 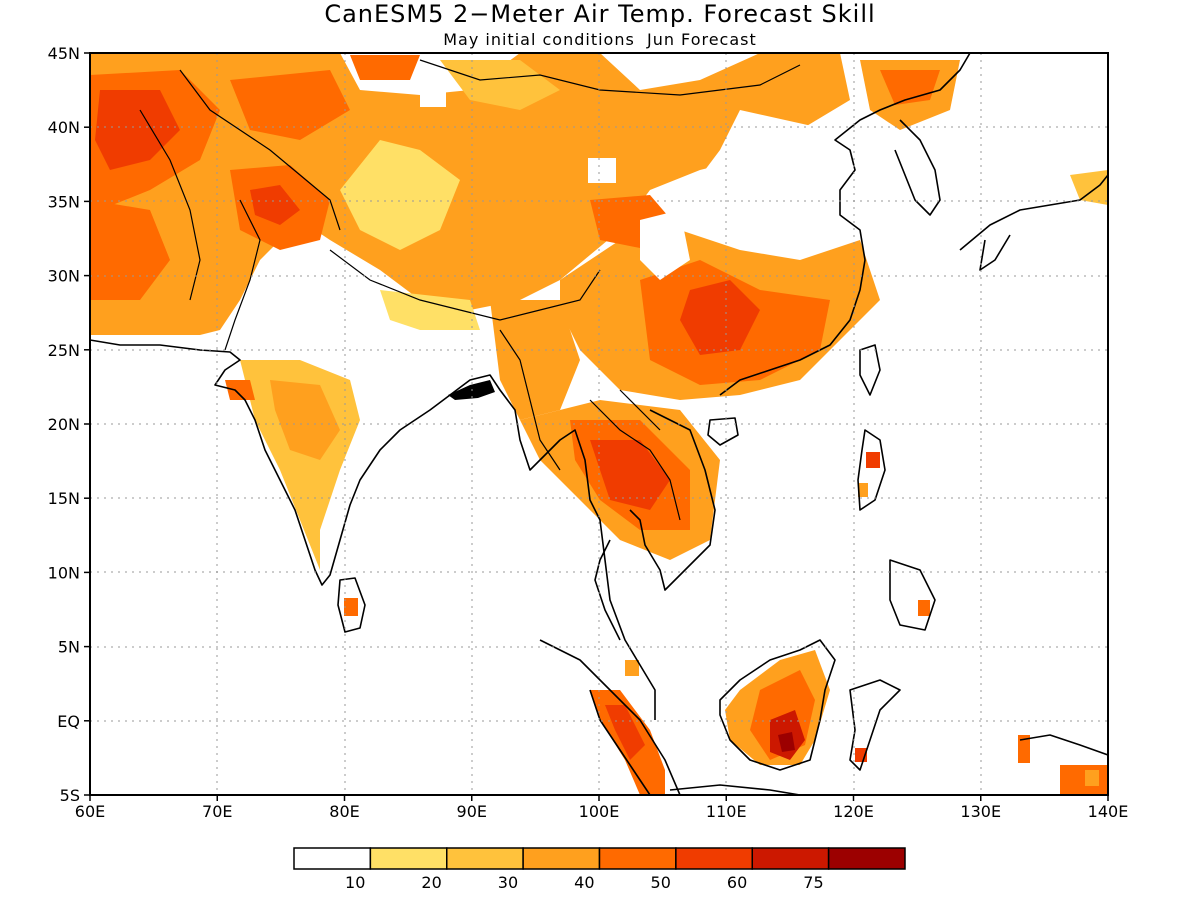 I want to click on coast-mindanao, so click(x=912, y=595).